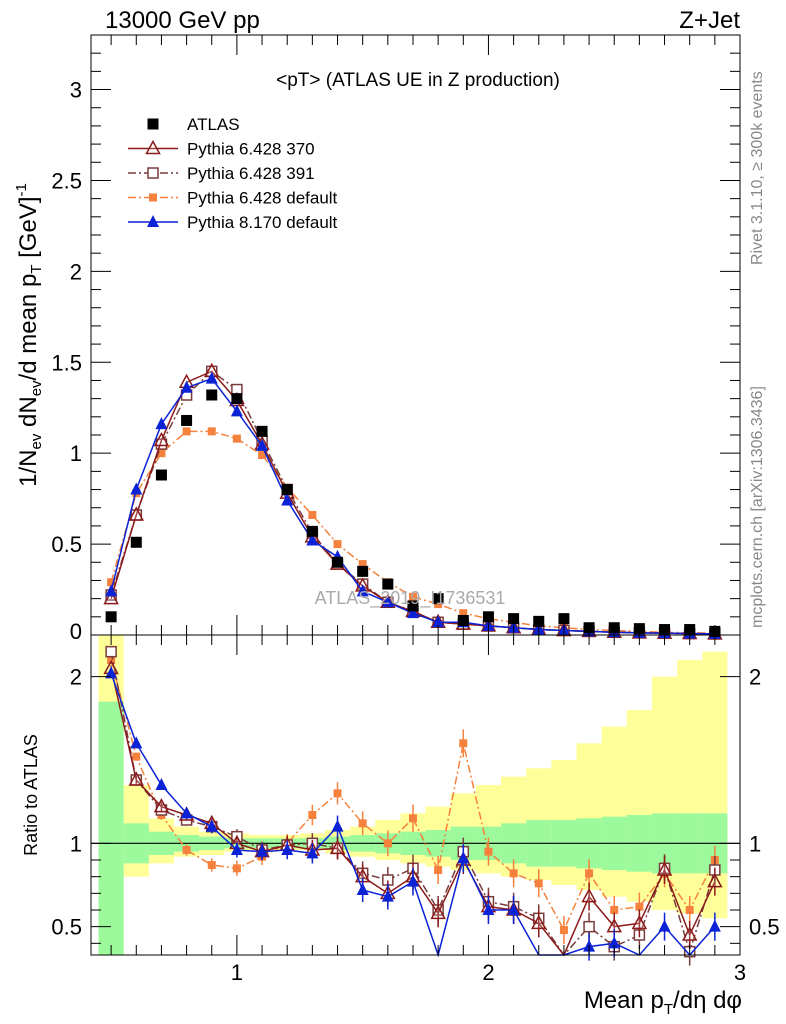  What do you see at coordinates (755, 677) in the screenshot?
I see `ratio-y-tick-label-right: 2` at bounding box center [755, 677].